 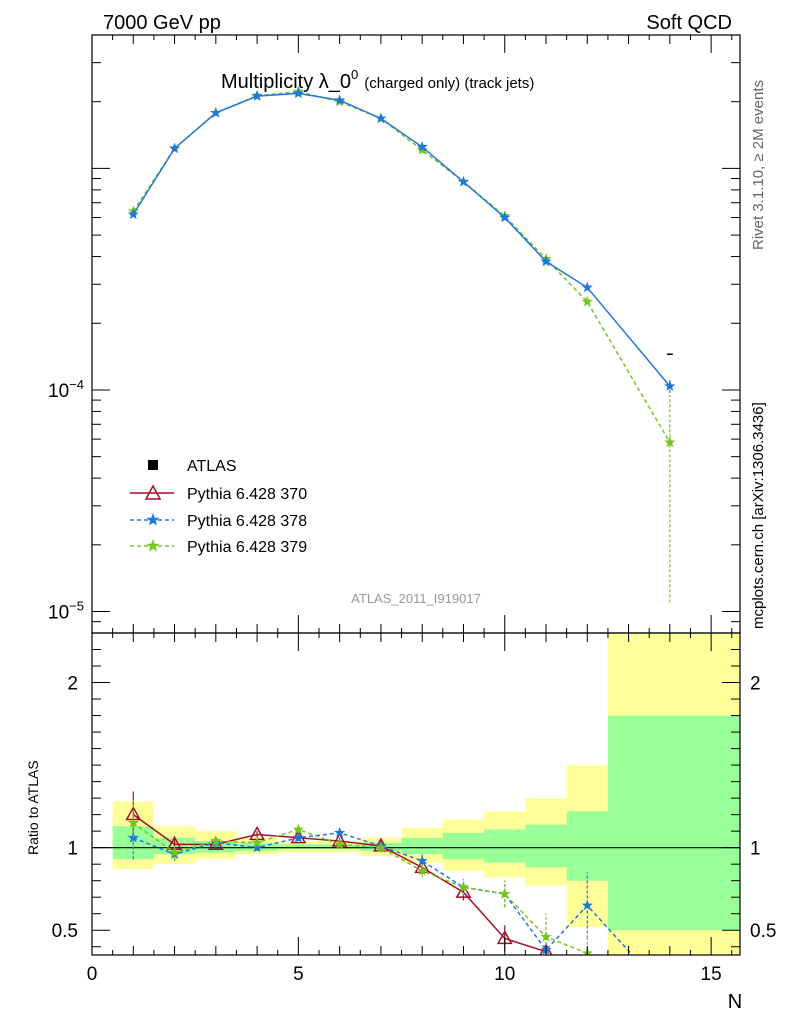 I want to click on x-tick-label: 5, so click(x=298, y=974).